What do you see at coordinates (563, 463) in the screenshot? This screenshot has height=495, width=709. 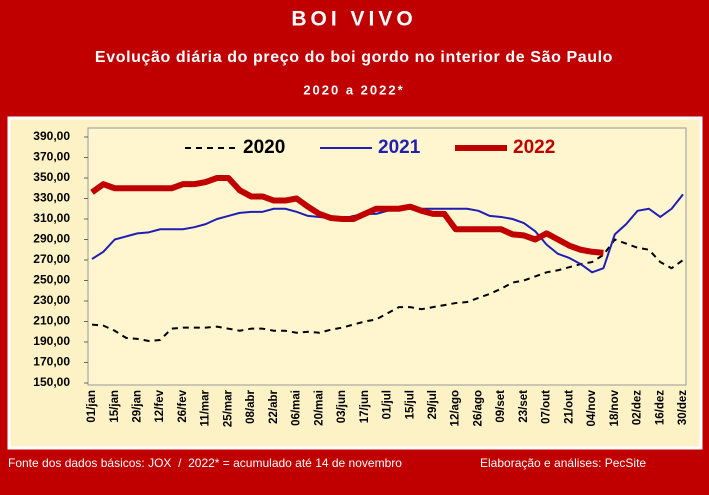 I see `credit: Elaboração e análises: PecSite` at bounding box center [563, 463].